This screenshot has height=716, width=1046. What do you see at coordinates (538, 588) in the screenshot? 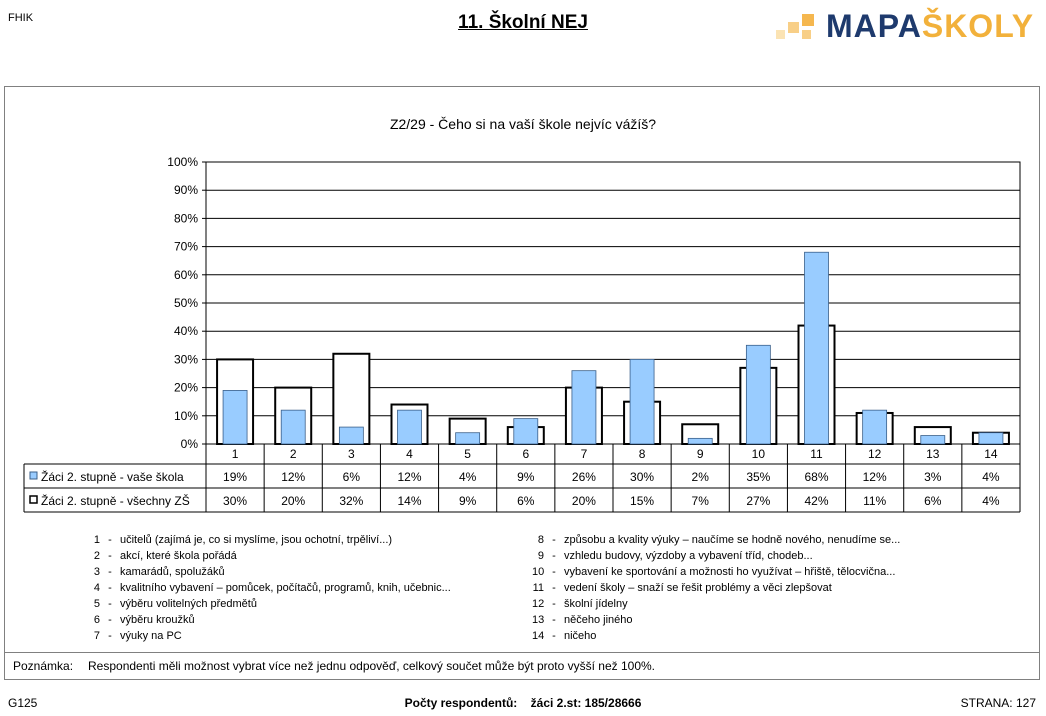
I see `category-number: 11` at bounding box center [538, 588].